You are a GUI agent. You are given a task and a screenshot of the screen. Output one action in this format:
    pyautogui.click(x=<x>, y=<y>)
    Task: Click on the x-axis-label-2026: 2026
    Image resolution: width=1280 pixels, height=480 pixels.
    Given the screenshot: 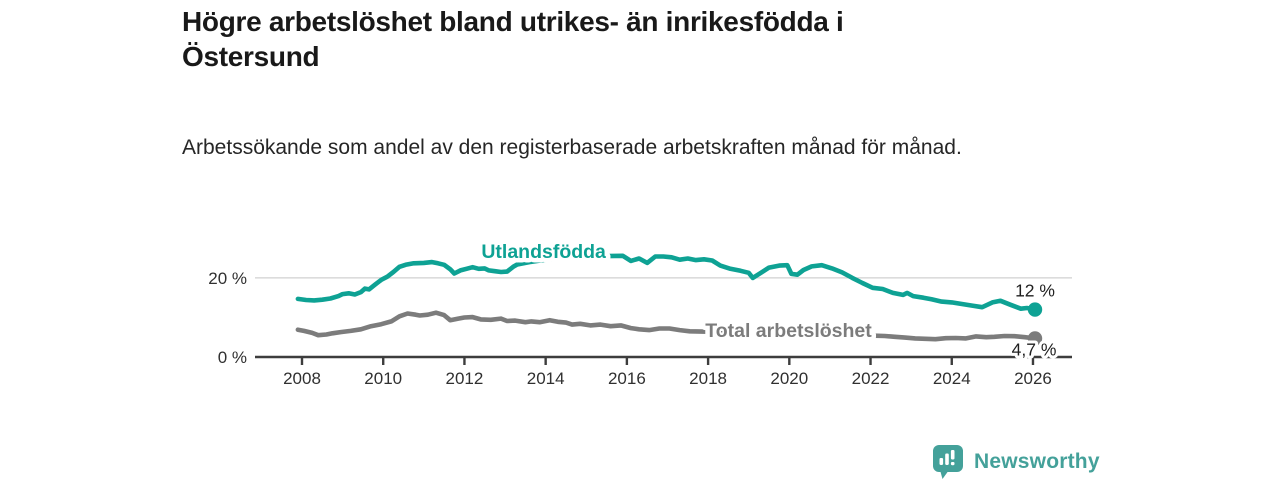 What is the action you would take?
    pyautogui.click(x=1033, y=378)
    